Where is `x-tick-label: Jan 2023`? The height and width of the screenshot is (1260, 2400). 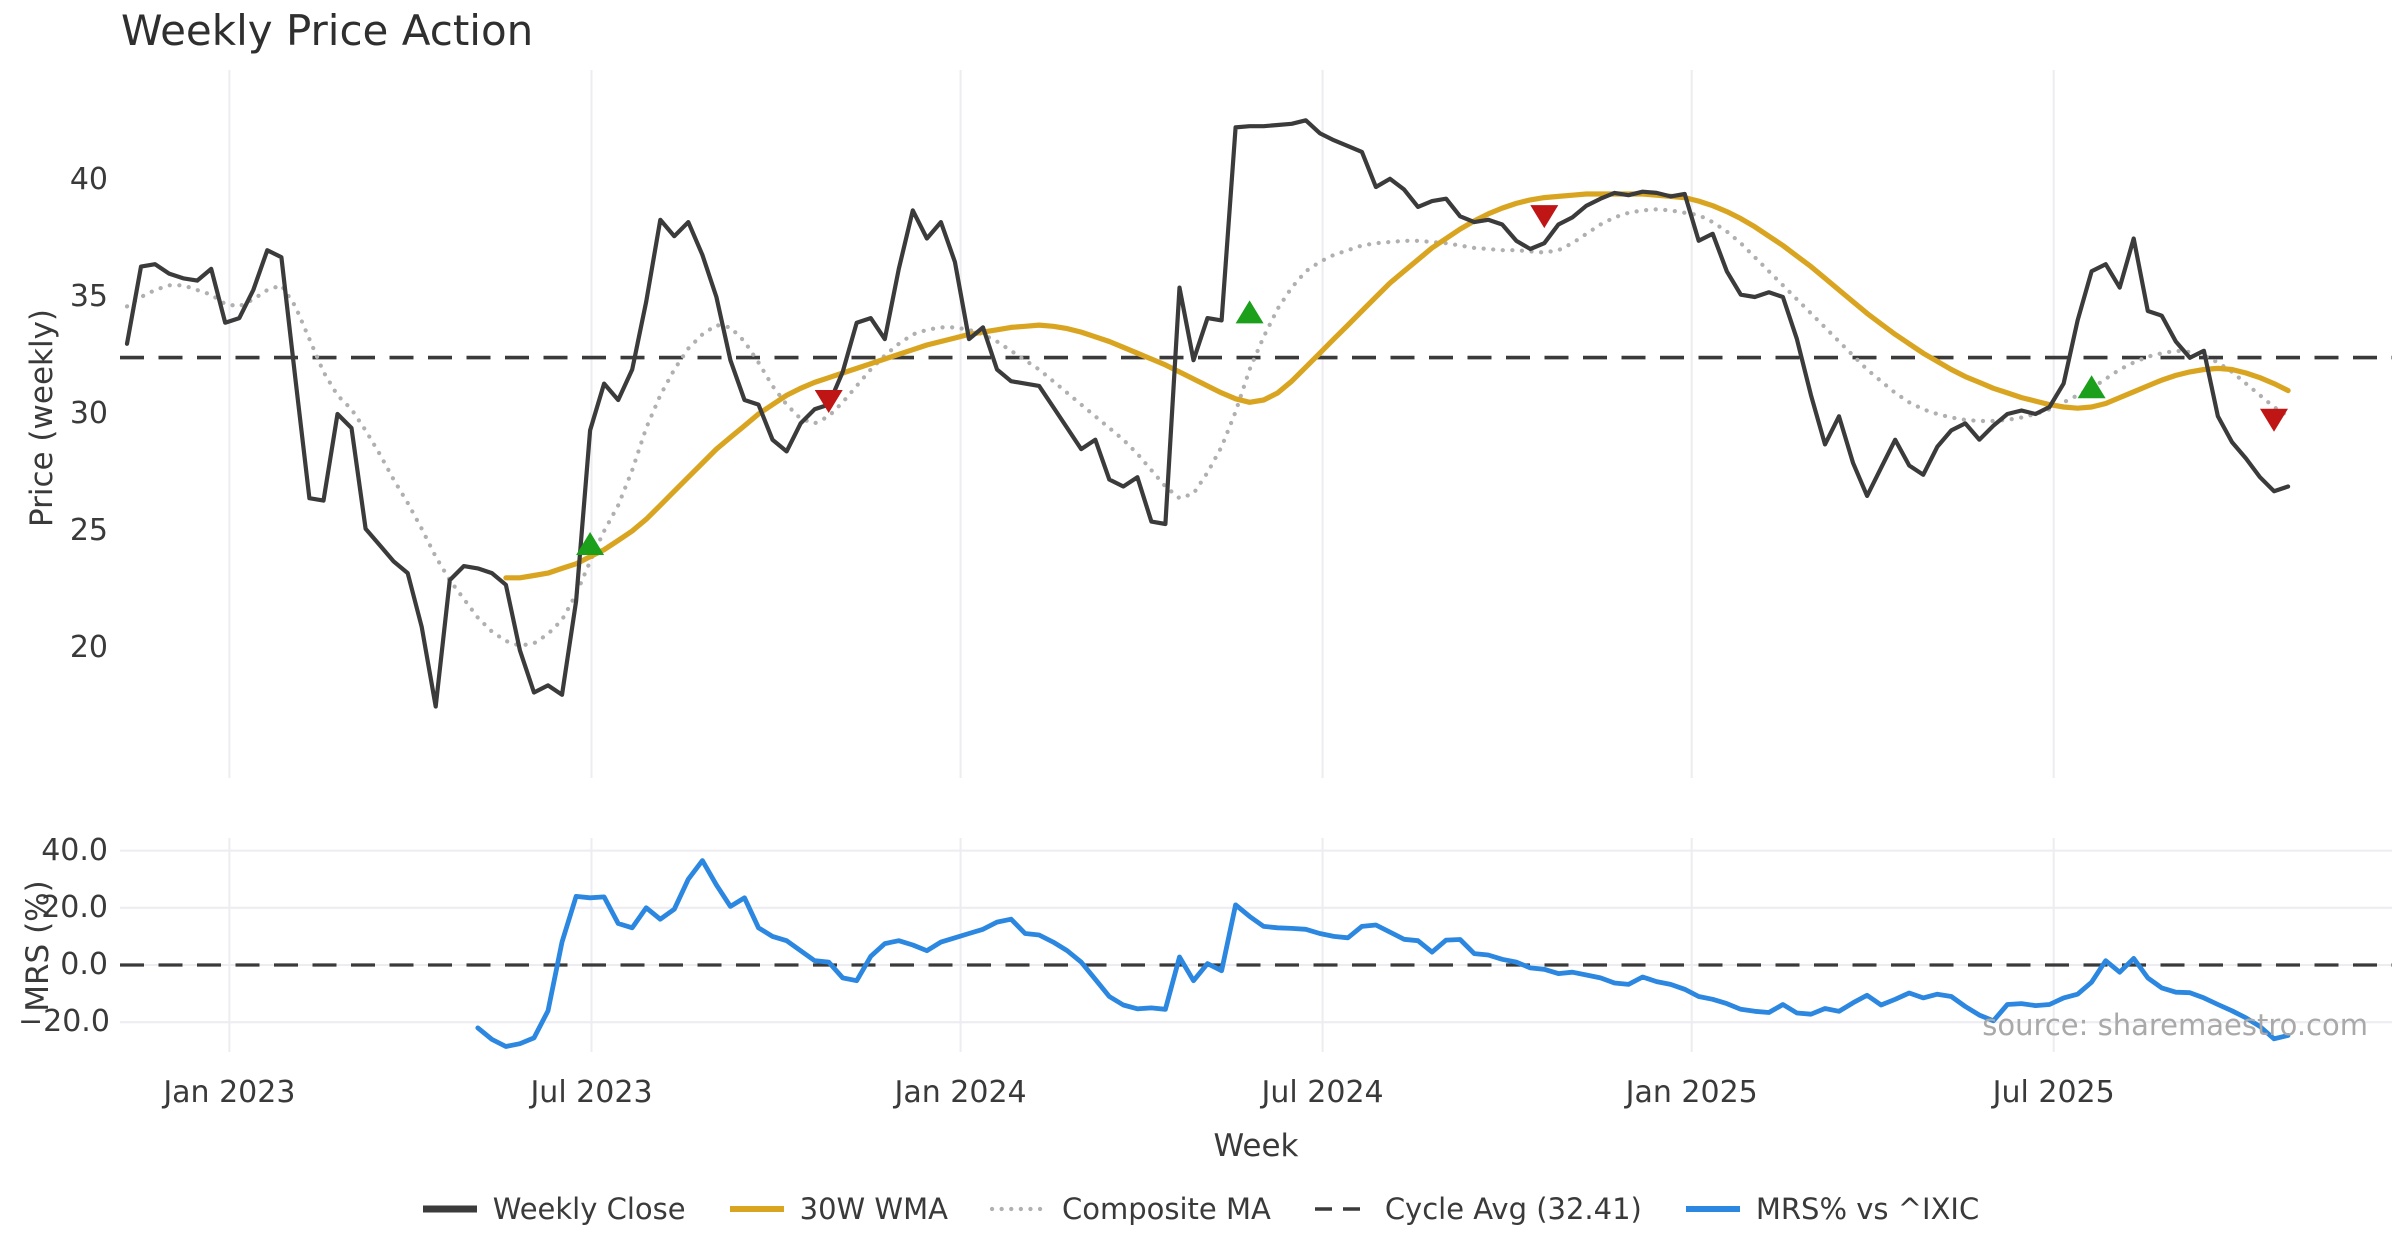 x-tick-label: Jan 2023 is located at coordinates (229, 1092).